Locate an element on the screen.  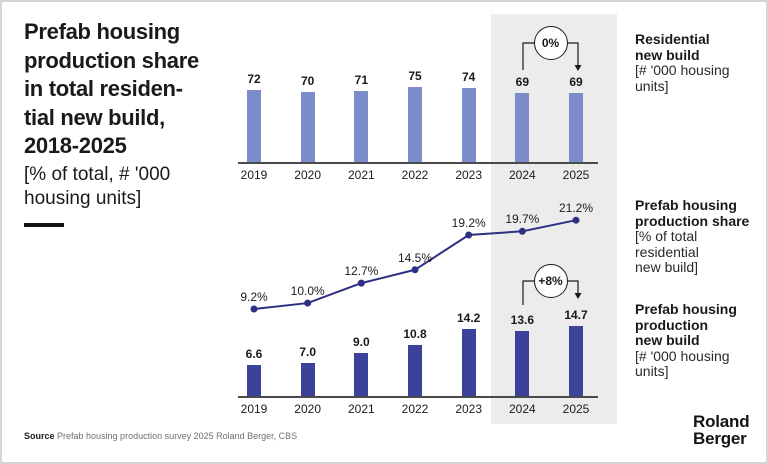
prefab-share-point-2019 is located at coordinates (254, 309).